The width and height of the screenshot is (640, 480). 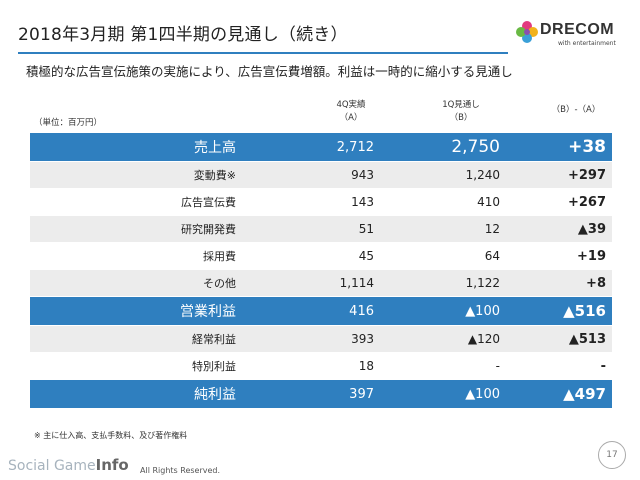 What do you see at coordinates (482, 283) in the screenshot?
I see `value-1q-forecast: 1,122` at bounding box center [482, 283].